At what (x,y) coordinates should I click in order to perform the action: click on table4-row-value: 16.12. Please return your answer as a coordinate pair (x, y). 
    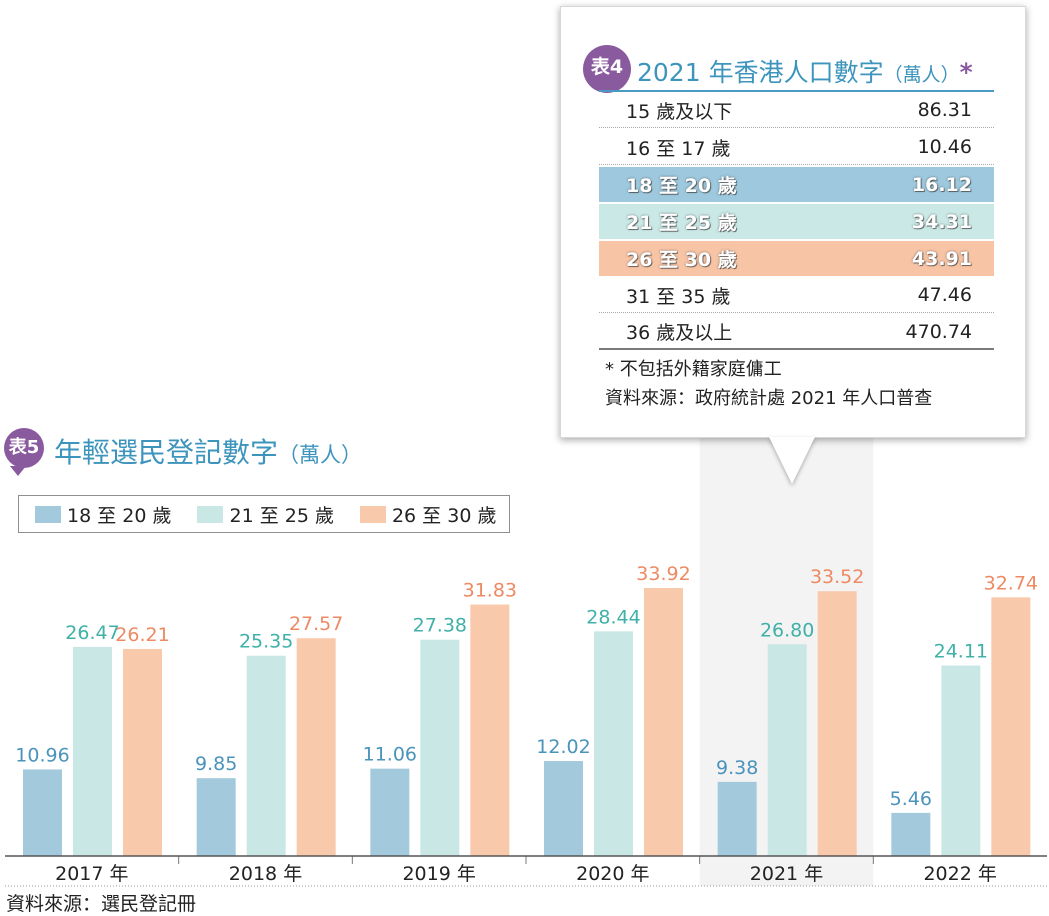
    Looking at the image, I should click on (941, 184).